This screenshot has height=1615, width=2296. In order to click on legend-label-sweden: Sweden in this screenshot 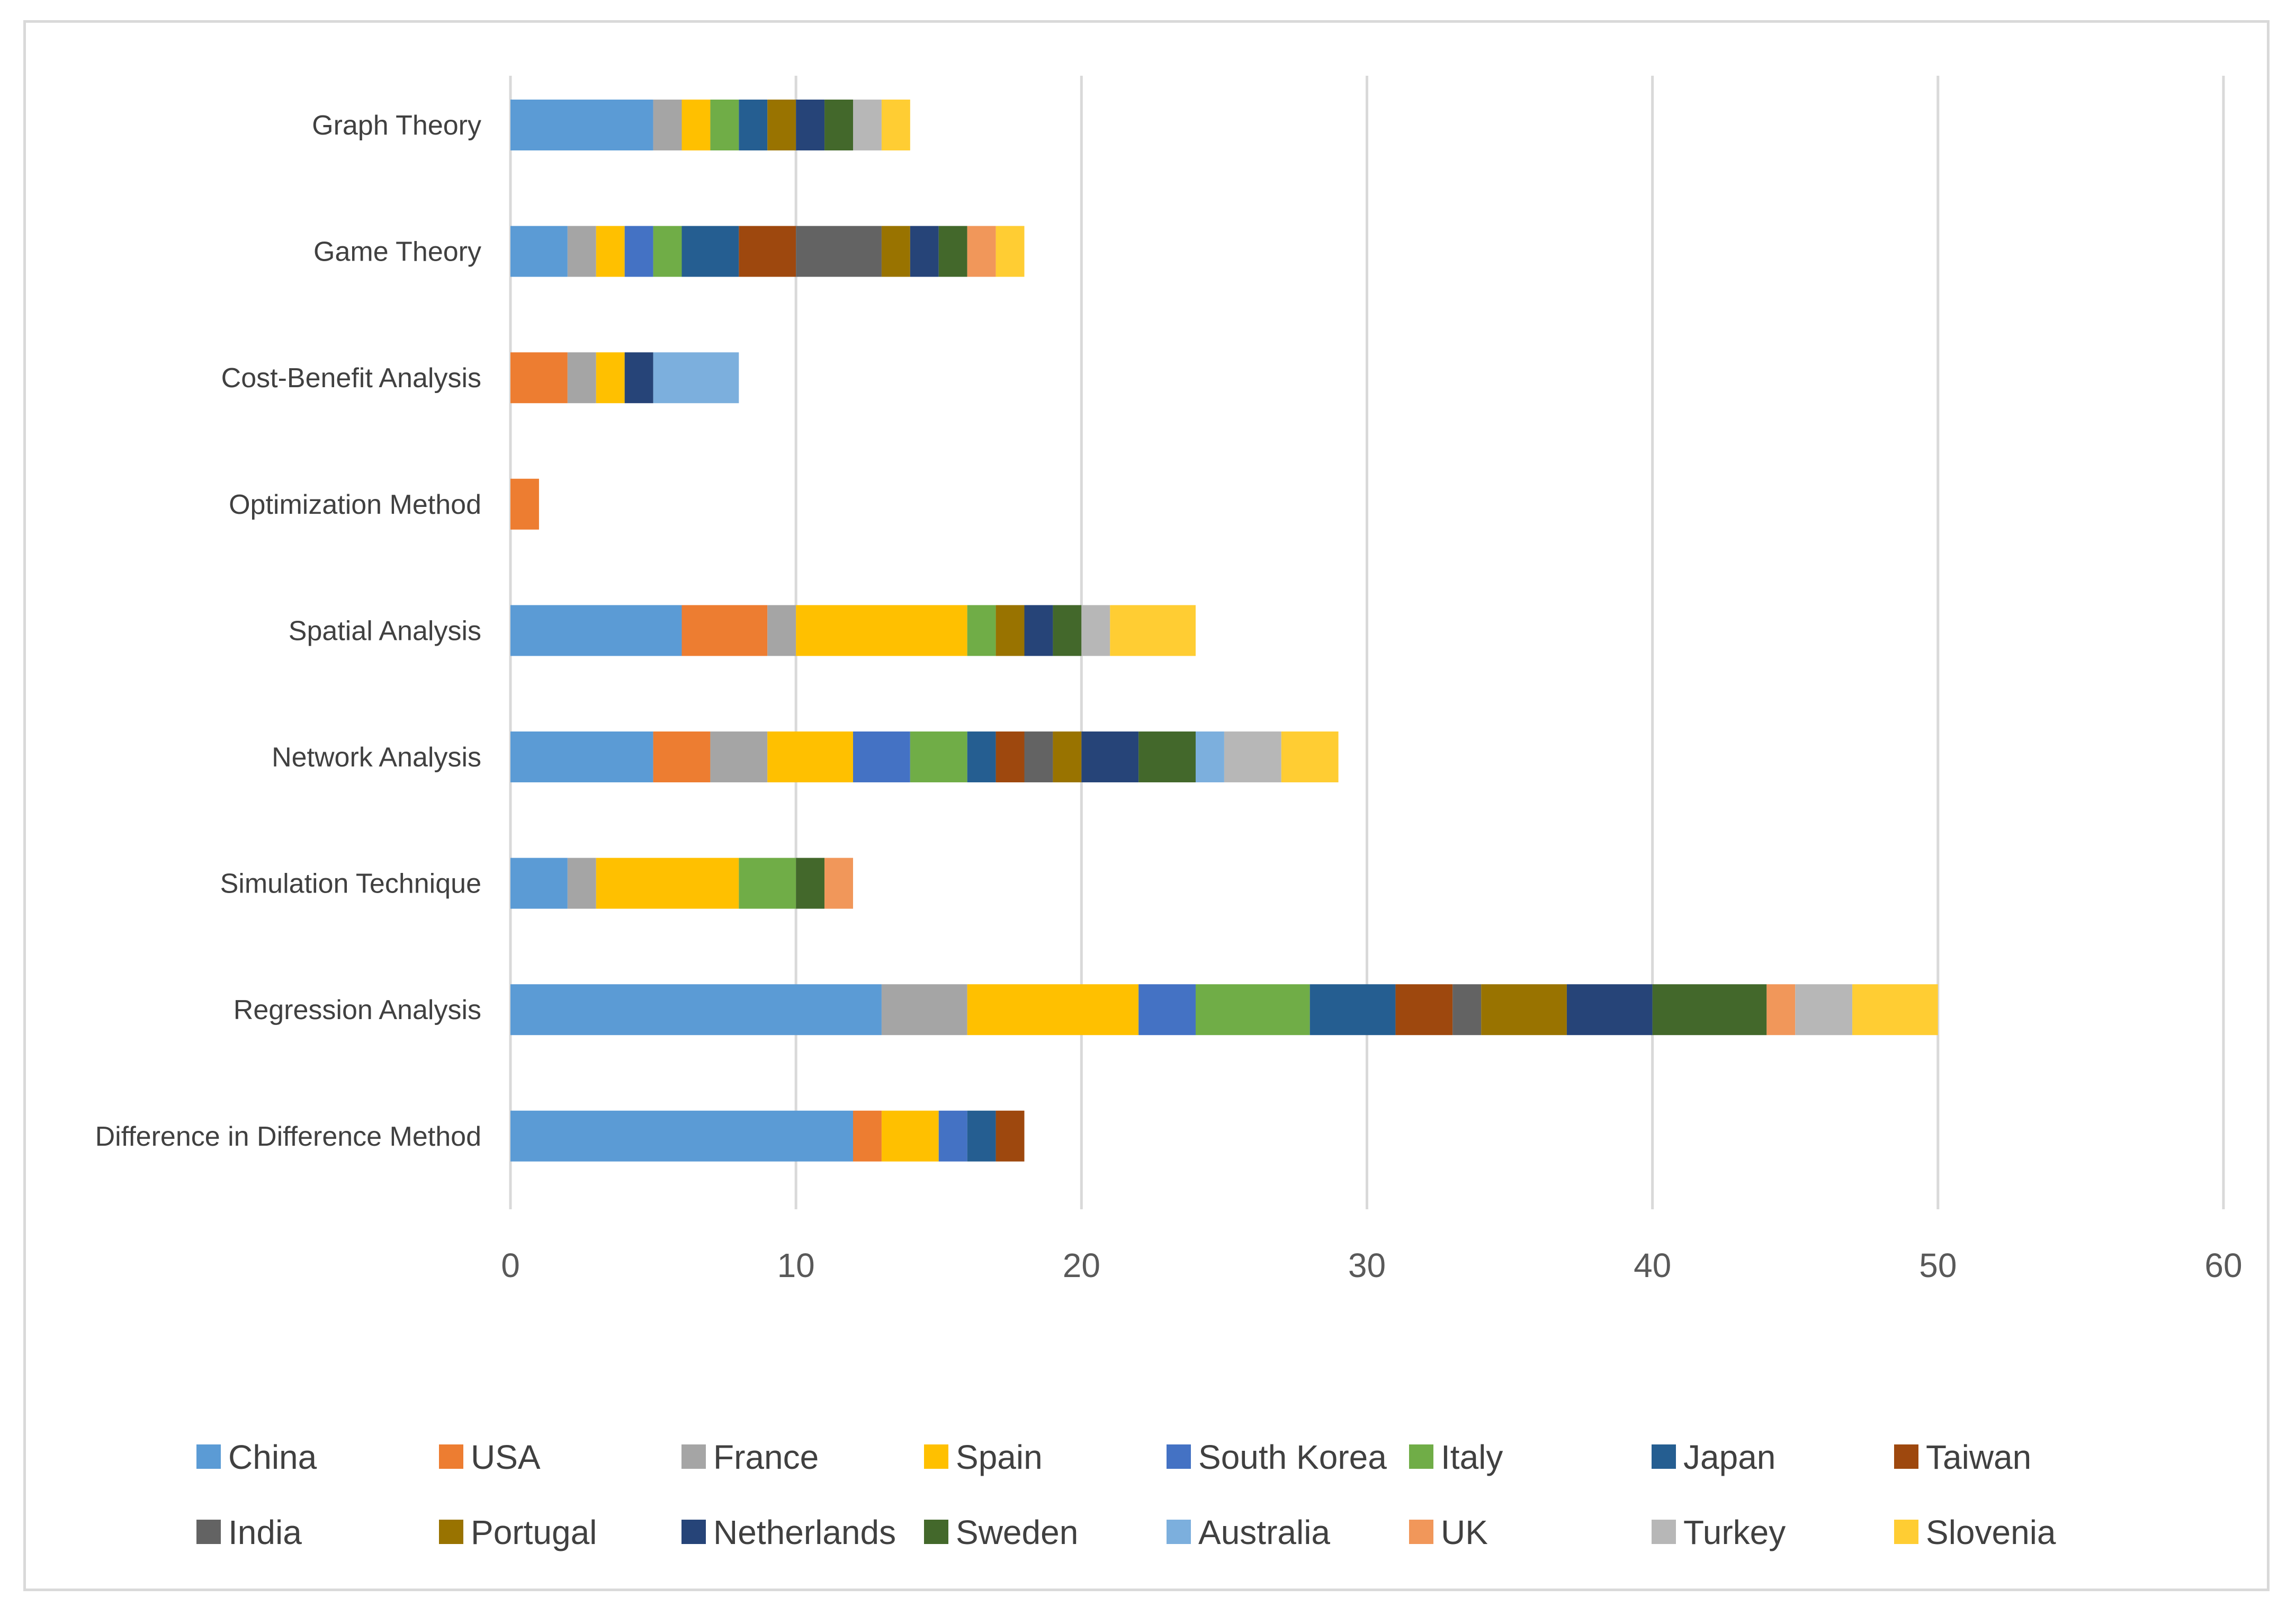, I will do `click(1017, 1532)`.